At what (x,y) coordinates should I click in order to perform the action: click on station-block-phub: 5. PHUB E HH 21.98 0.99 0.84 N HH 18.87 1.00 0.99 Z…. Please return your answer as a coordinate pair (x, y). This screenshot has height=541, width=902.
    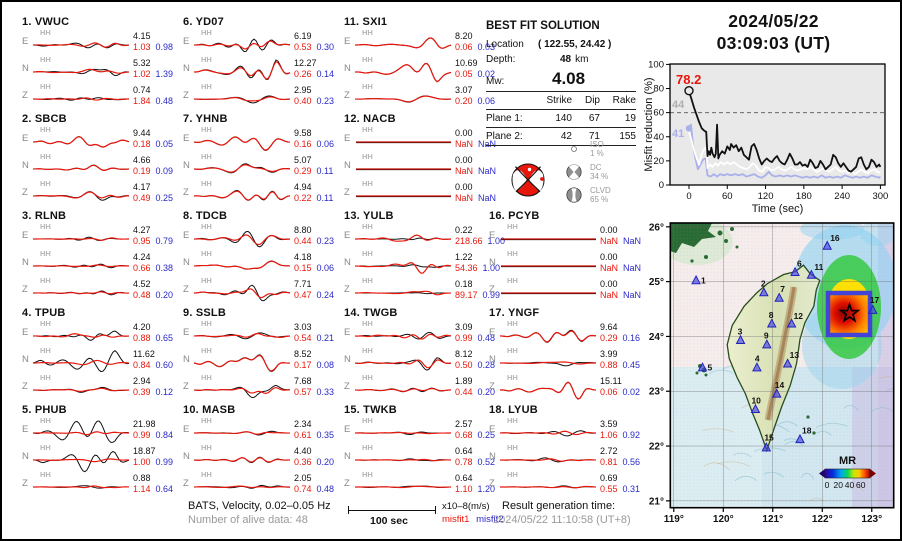
    Looking at the image, I should click on (102, 451).